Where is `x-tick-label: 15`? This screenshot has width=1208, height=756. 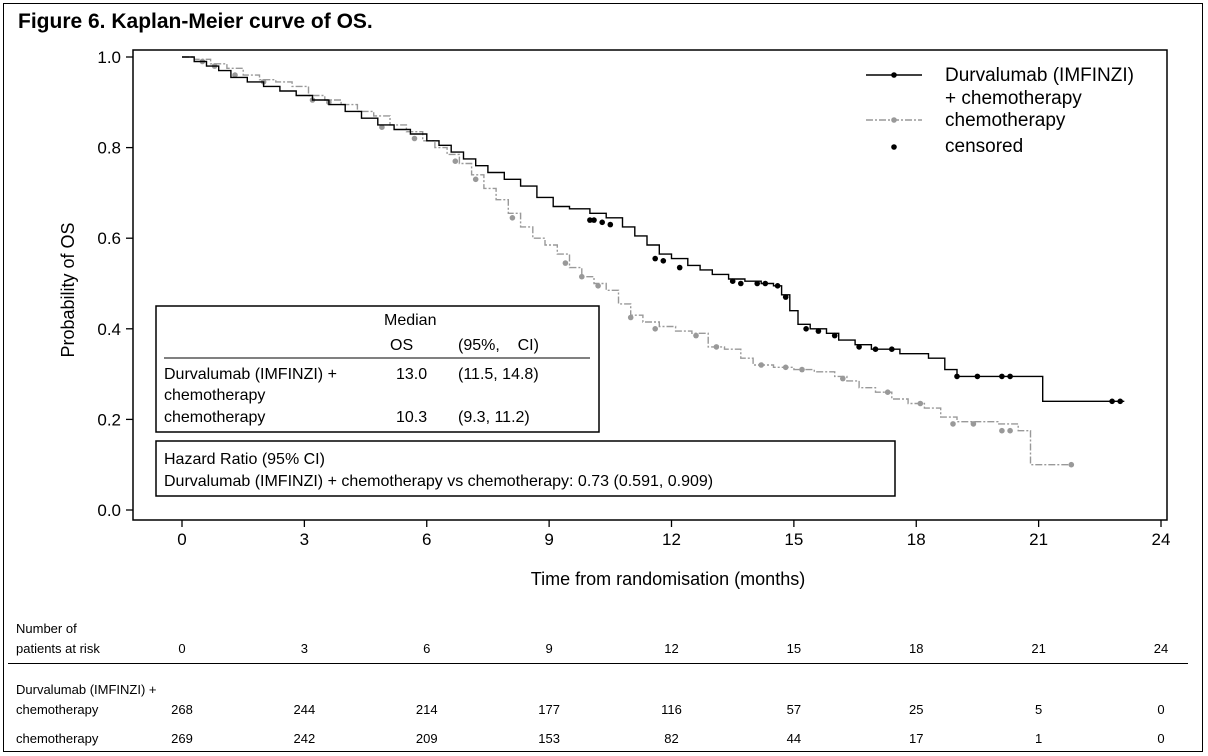 x-tick-label: 15 is located at coordinates (793, 539).